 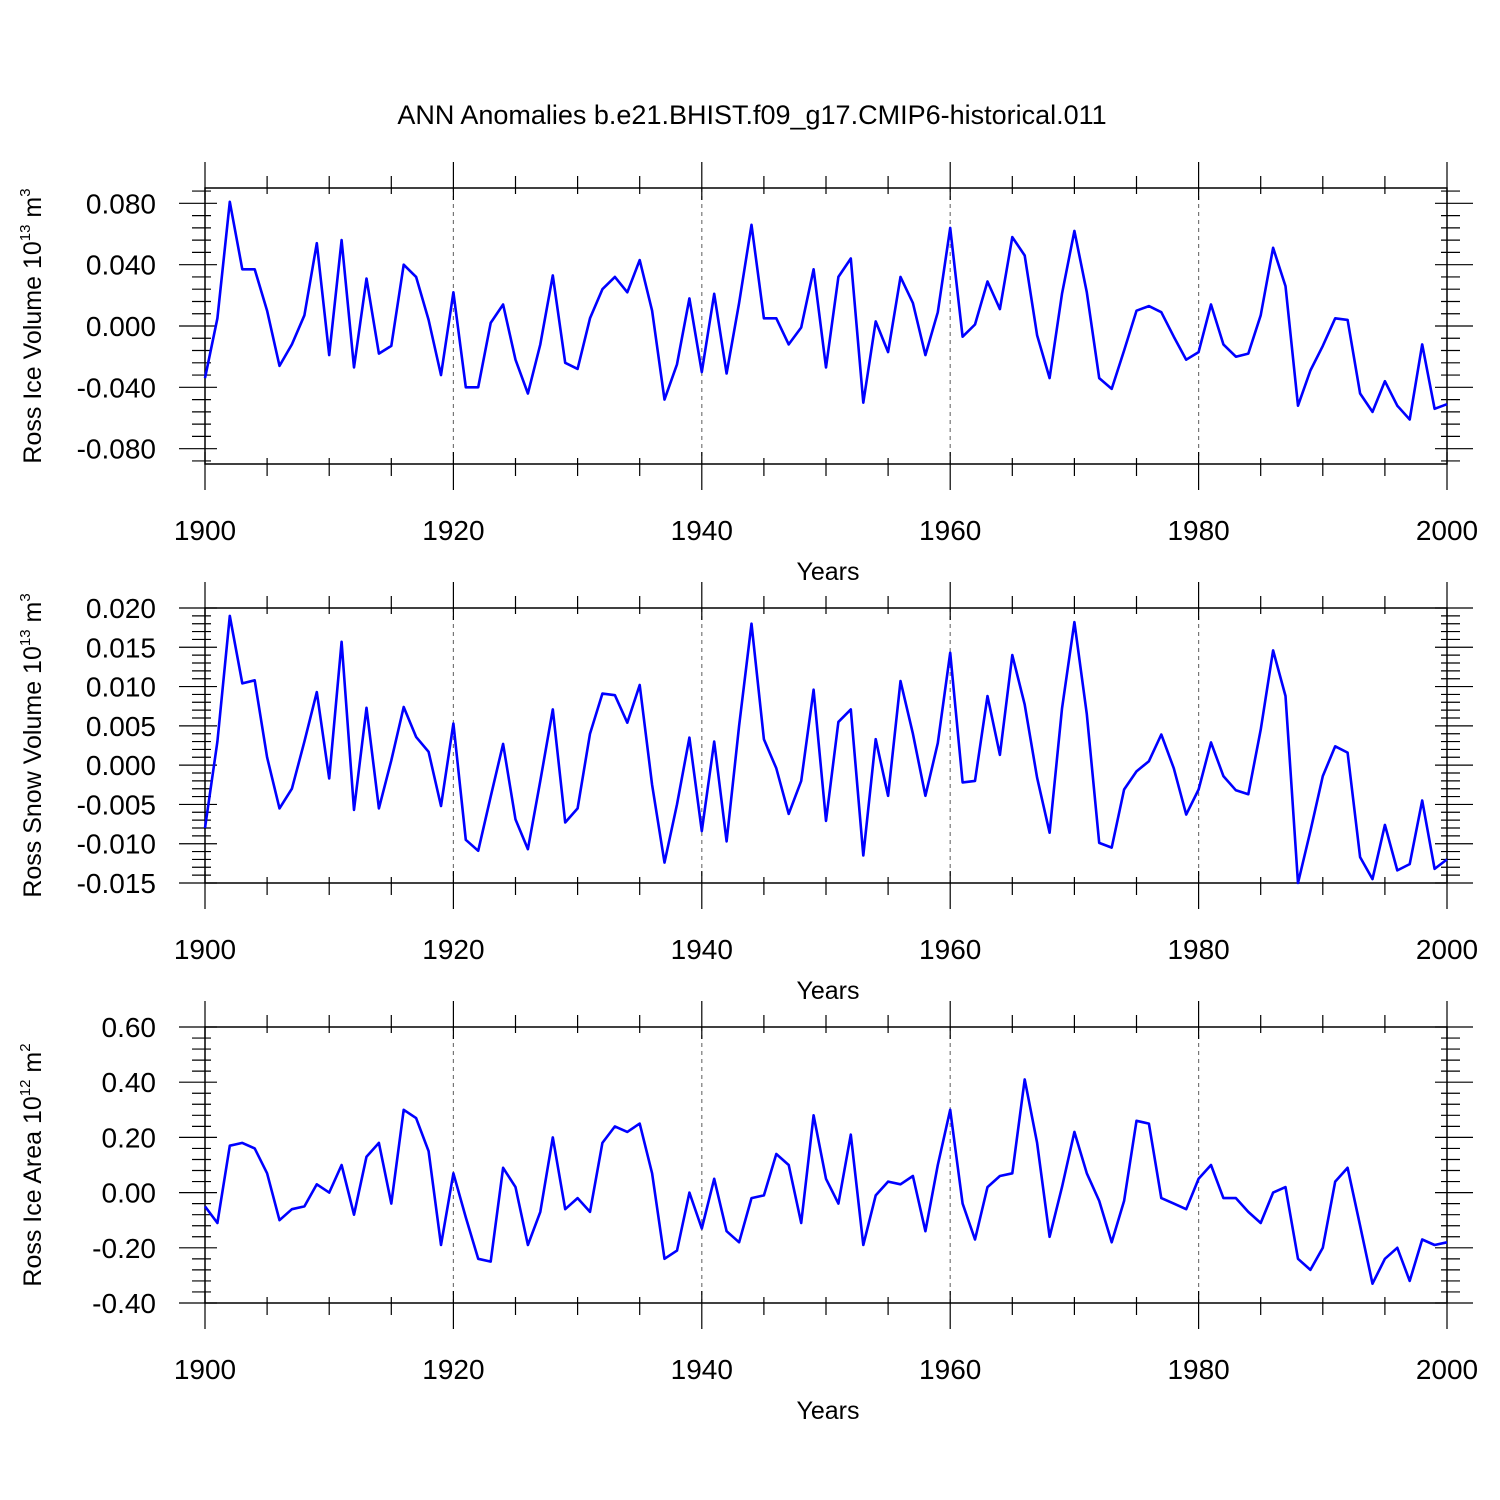 What do you see at coordinates (116, 804) in the screenshot?
I see `y-tick-label: -0.005` at bounding box center [116, 804].